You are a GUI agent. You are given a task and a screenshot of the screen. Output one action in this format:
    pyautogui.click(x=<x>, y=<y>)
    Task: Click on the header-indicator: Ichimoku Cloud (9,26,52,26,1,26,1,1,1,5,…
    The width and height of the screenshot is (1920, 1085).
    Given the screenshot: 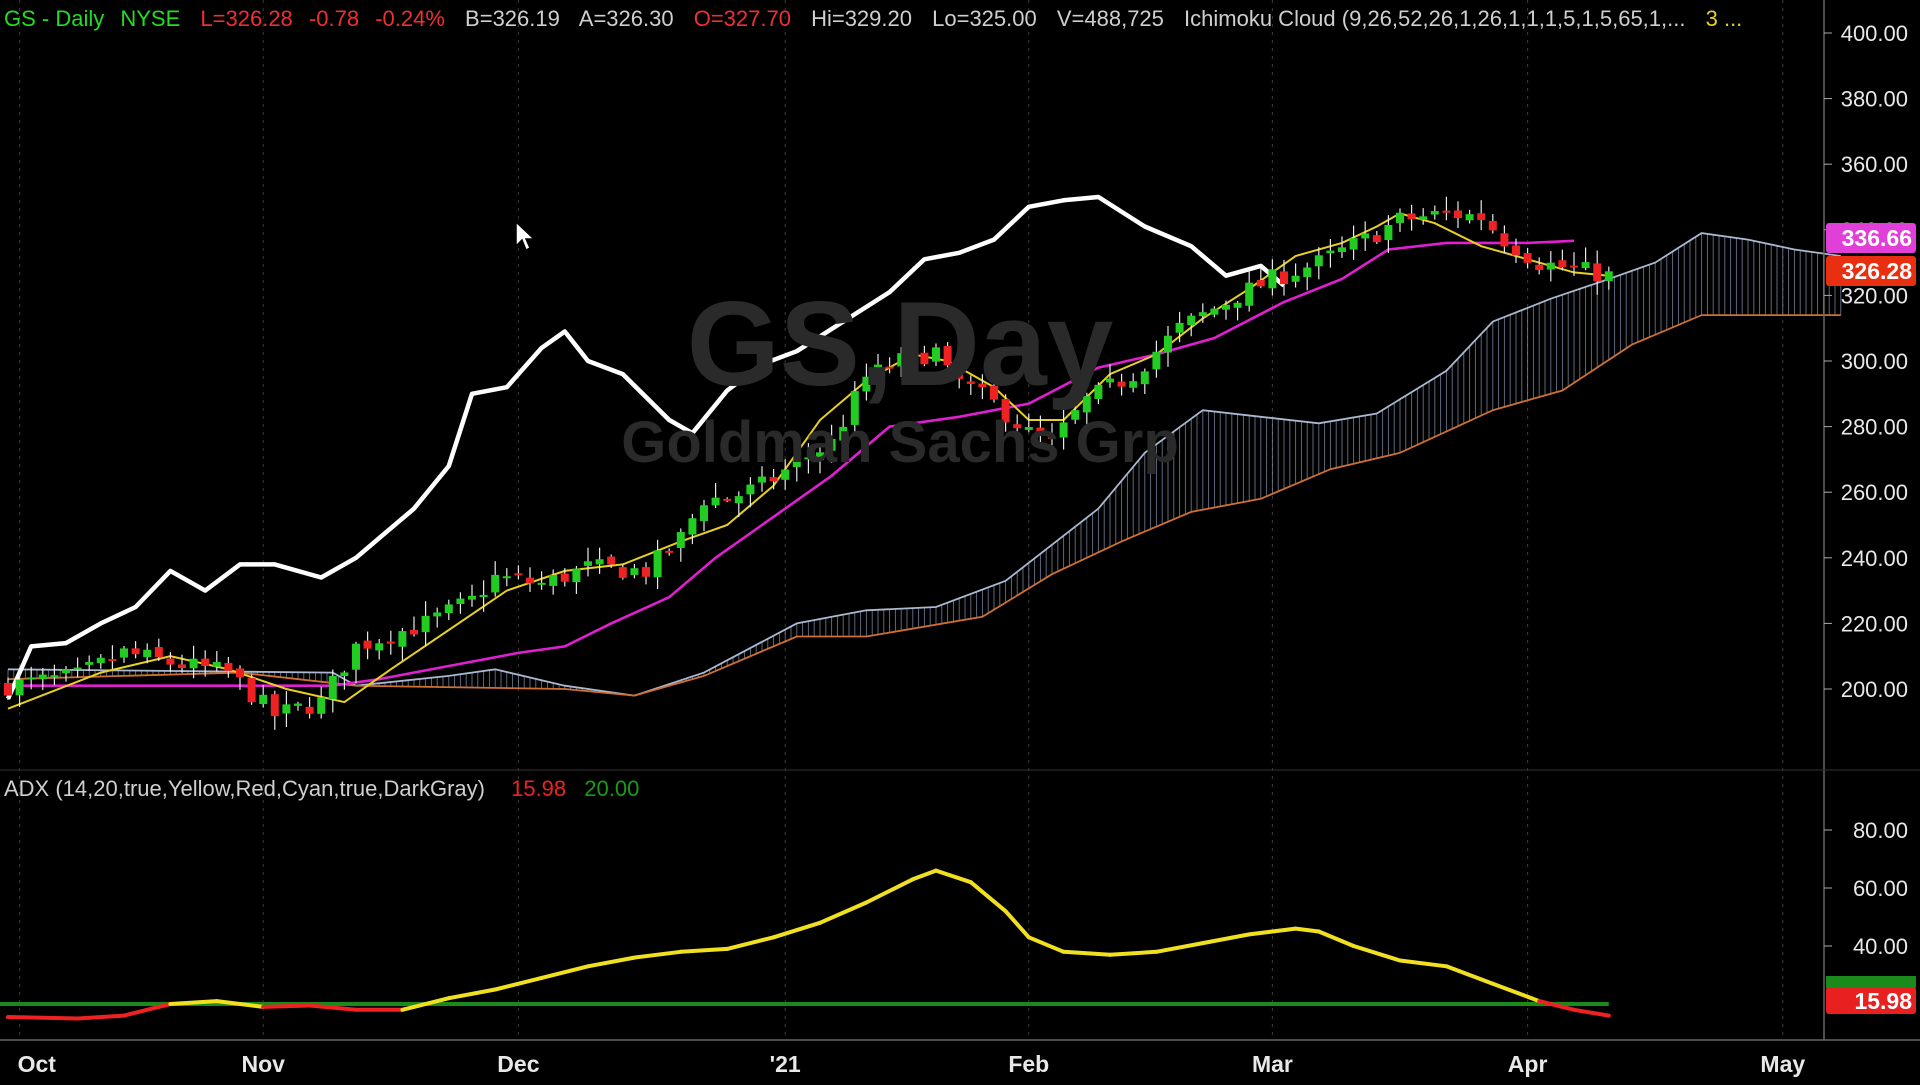 What is the action you would take?
    pyautogui.click(x=1434, y=18)
    